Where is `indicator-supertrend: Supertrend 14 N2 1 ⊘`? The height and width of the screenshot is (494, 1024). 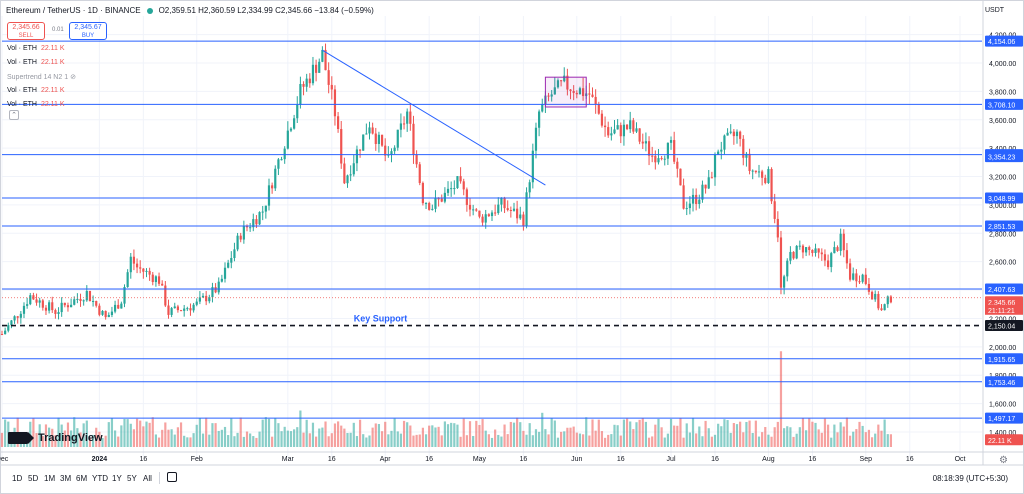 indicator-supertrend: Supertrend 14 N2 1 ⊘ is located at coordinates (41, 77).